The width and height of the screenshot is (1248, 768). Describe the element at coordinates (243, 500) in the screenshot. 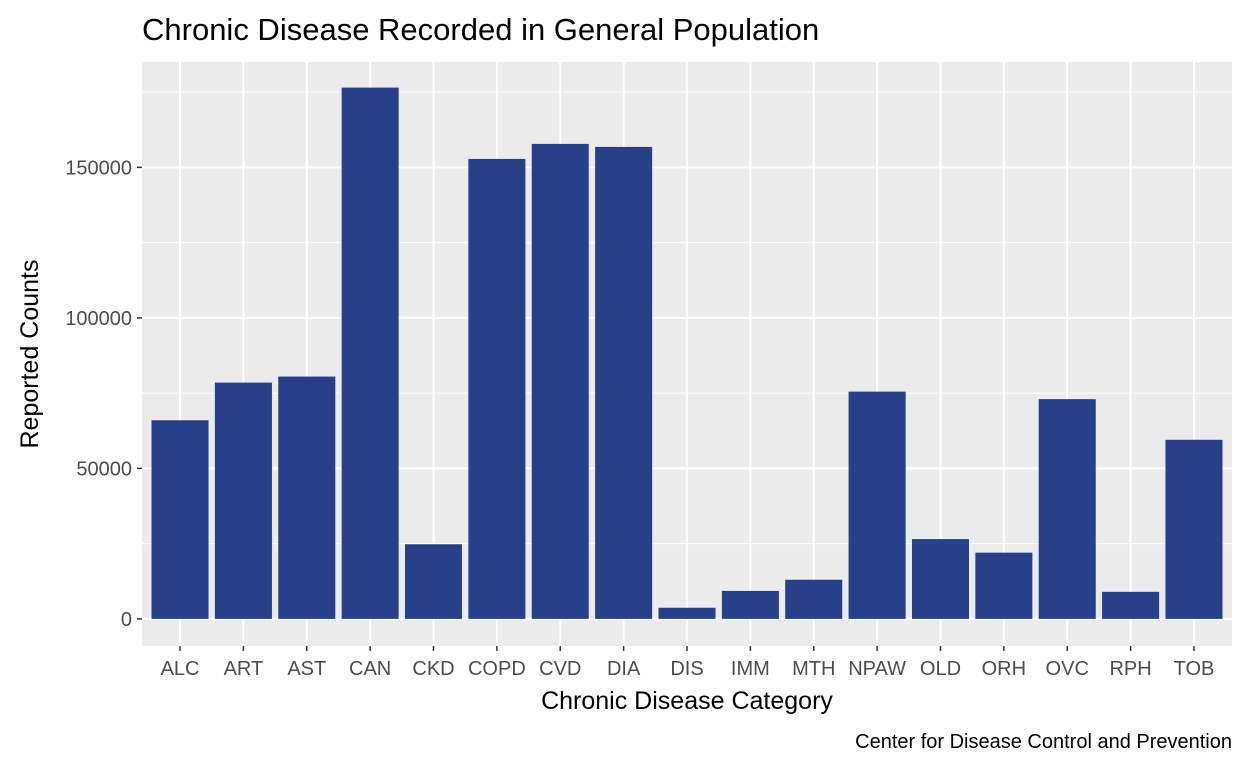

I see `bar-art` at that location.